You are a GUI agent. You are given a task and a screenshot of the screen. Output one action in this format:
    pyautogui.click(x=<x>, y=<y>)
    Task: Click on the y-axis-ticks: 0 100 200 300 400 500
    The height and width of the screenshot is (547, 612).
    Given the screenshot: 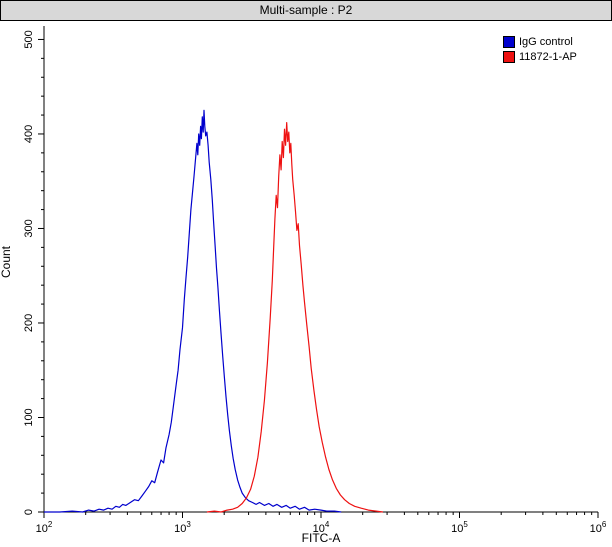 What is the action you would take?
    pyautogui.click(x=33, y=272)
    